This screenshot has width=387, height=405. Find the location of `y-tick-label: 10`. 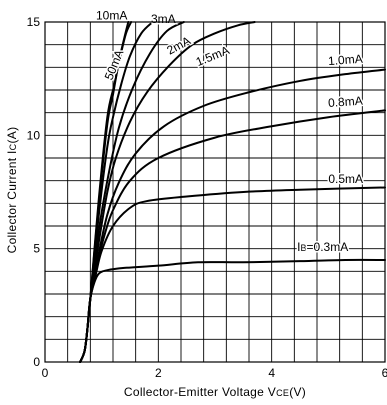

y-tick-label: 10 is located at coordinates (34, 135).